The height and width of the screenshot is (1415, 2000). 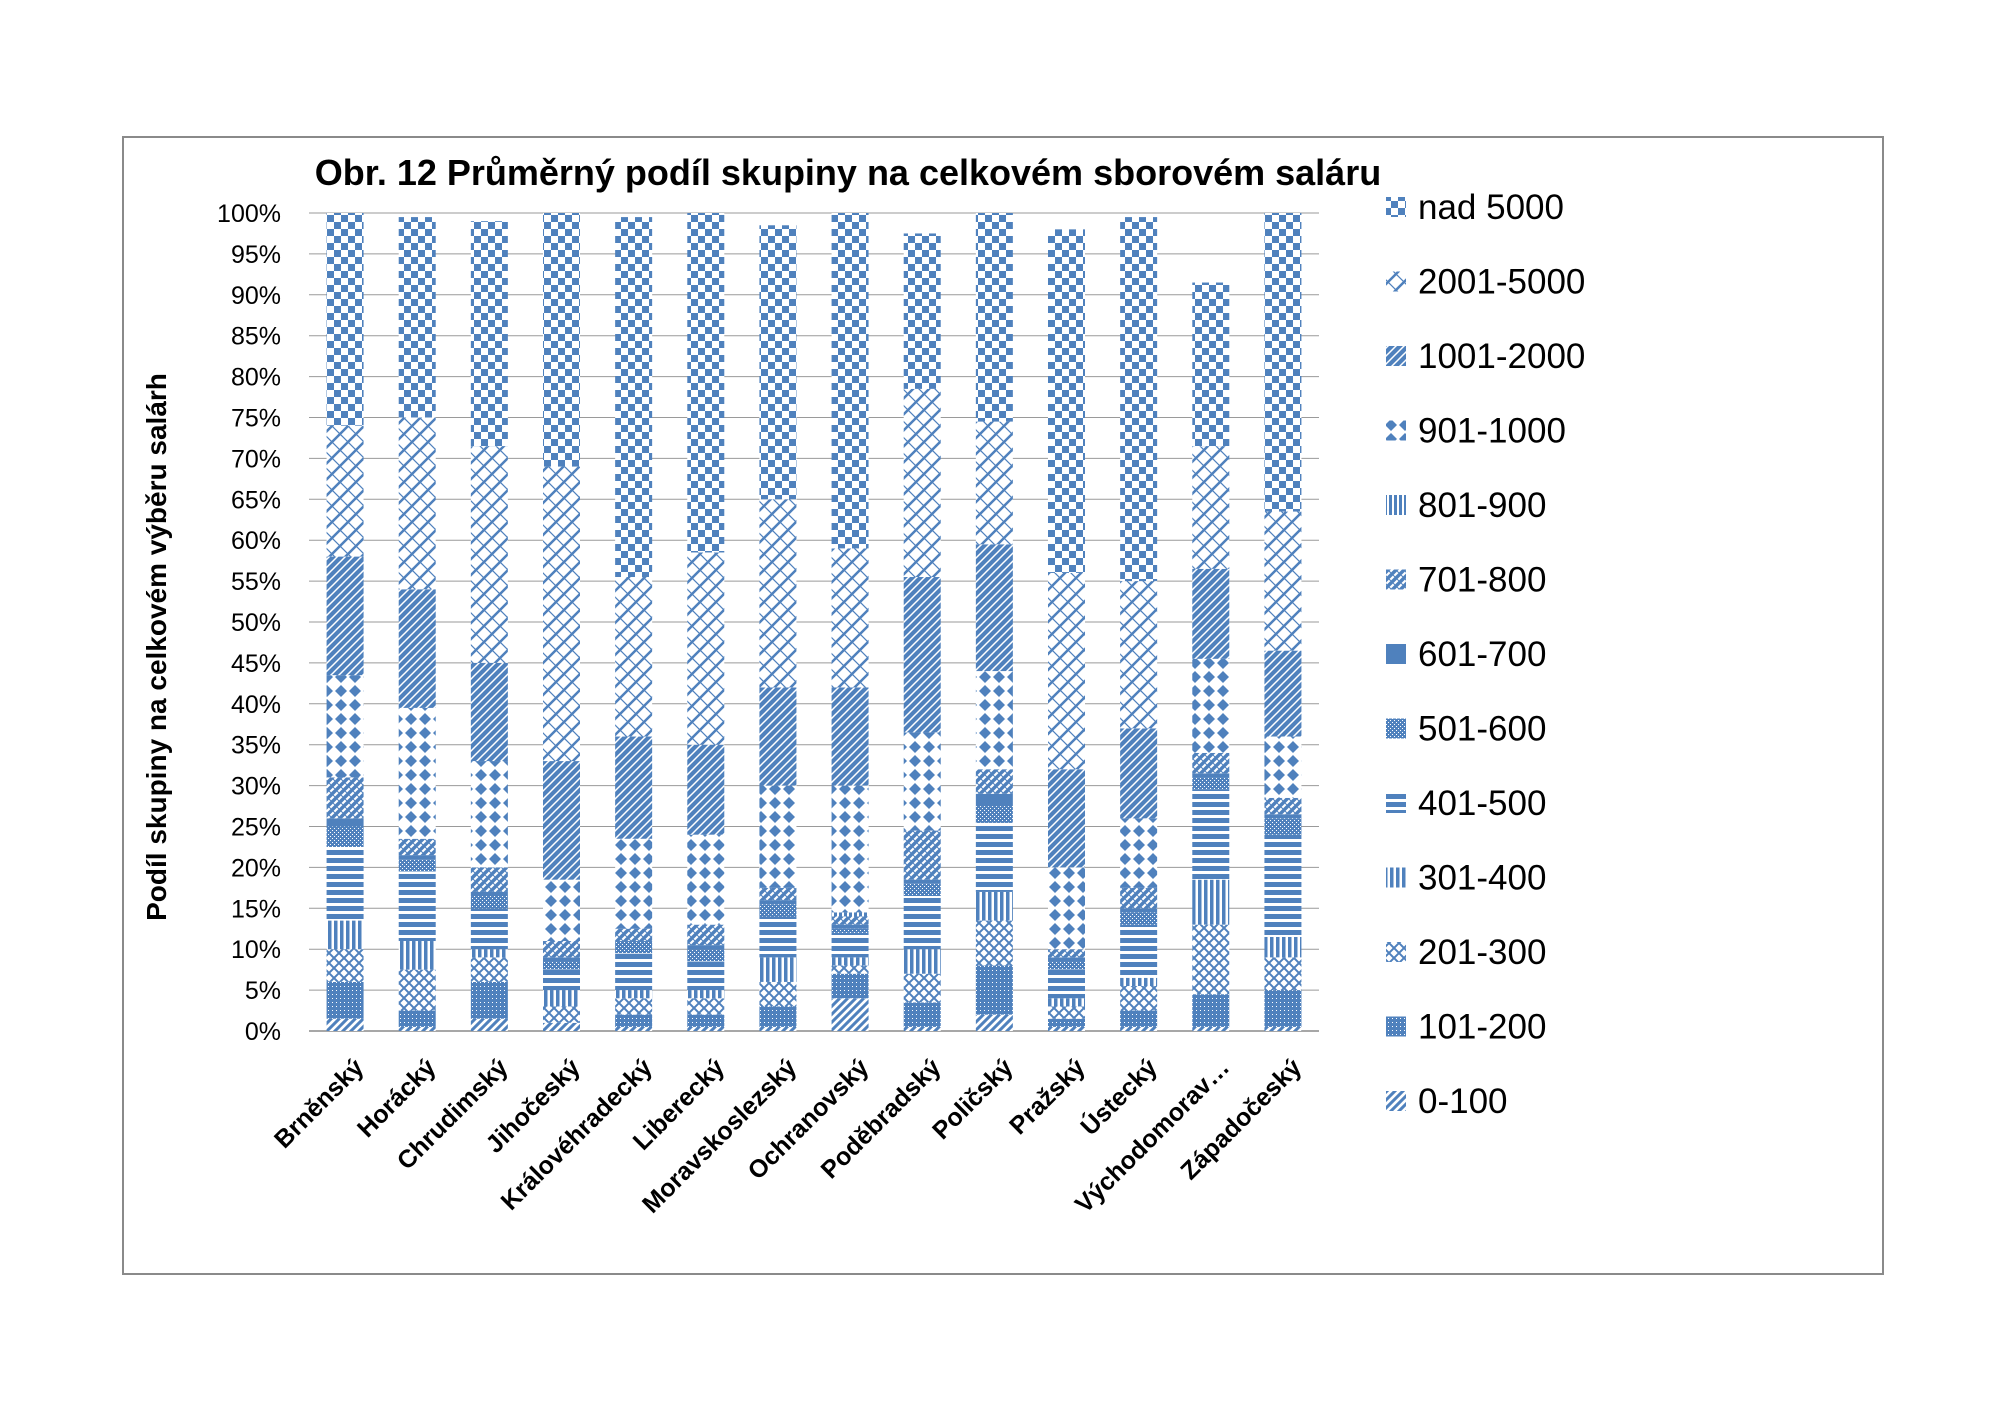 I want to click on y-tick-label: 0%, so click(x=263, y=1032).